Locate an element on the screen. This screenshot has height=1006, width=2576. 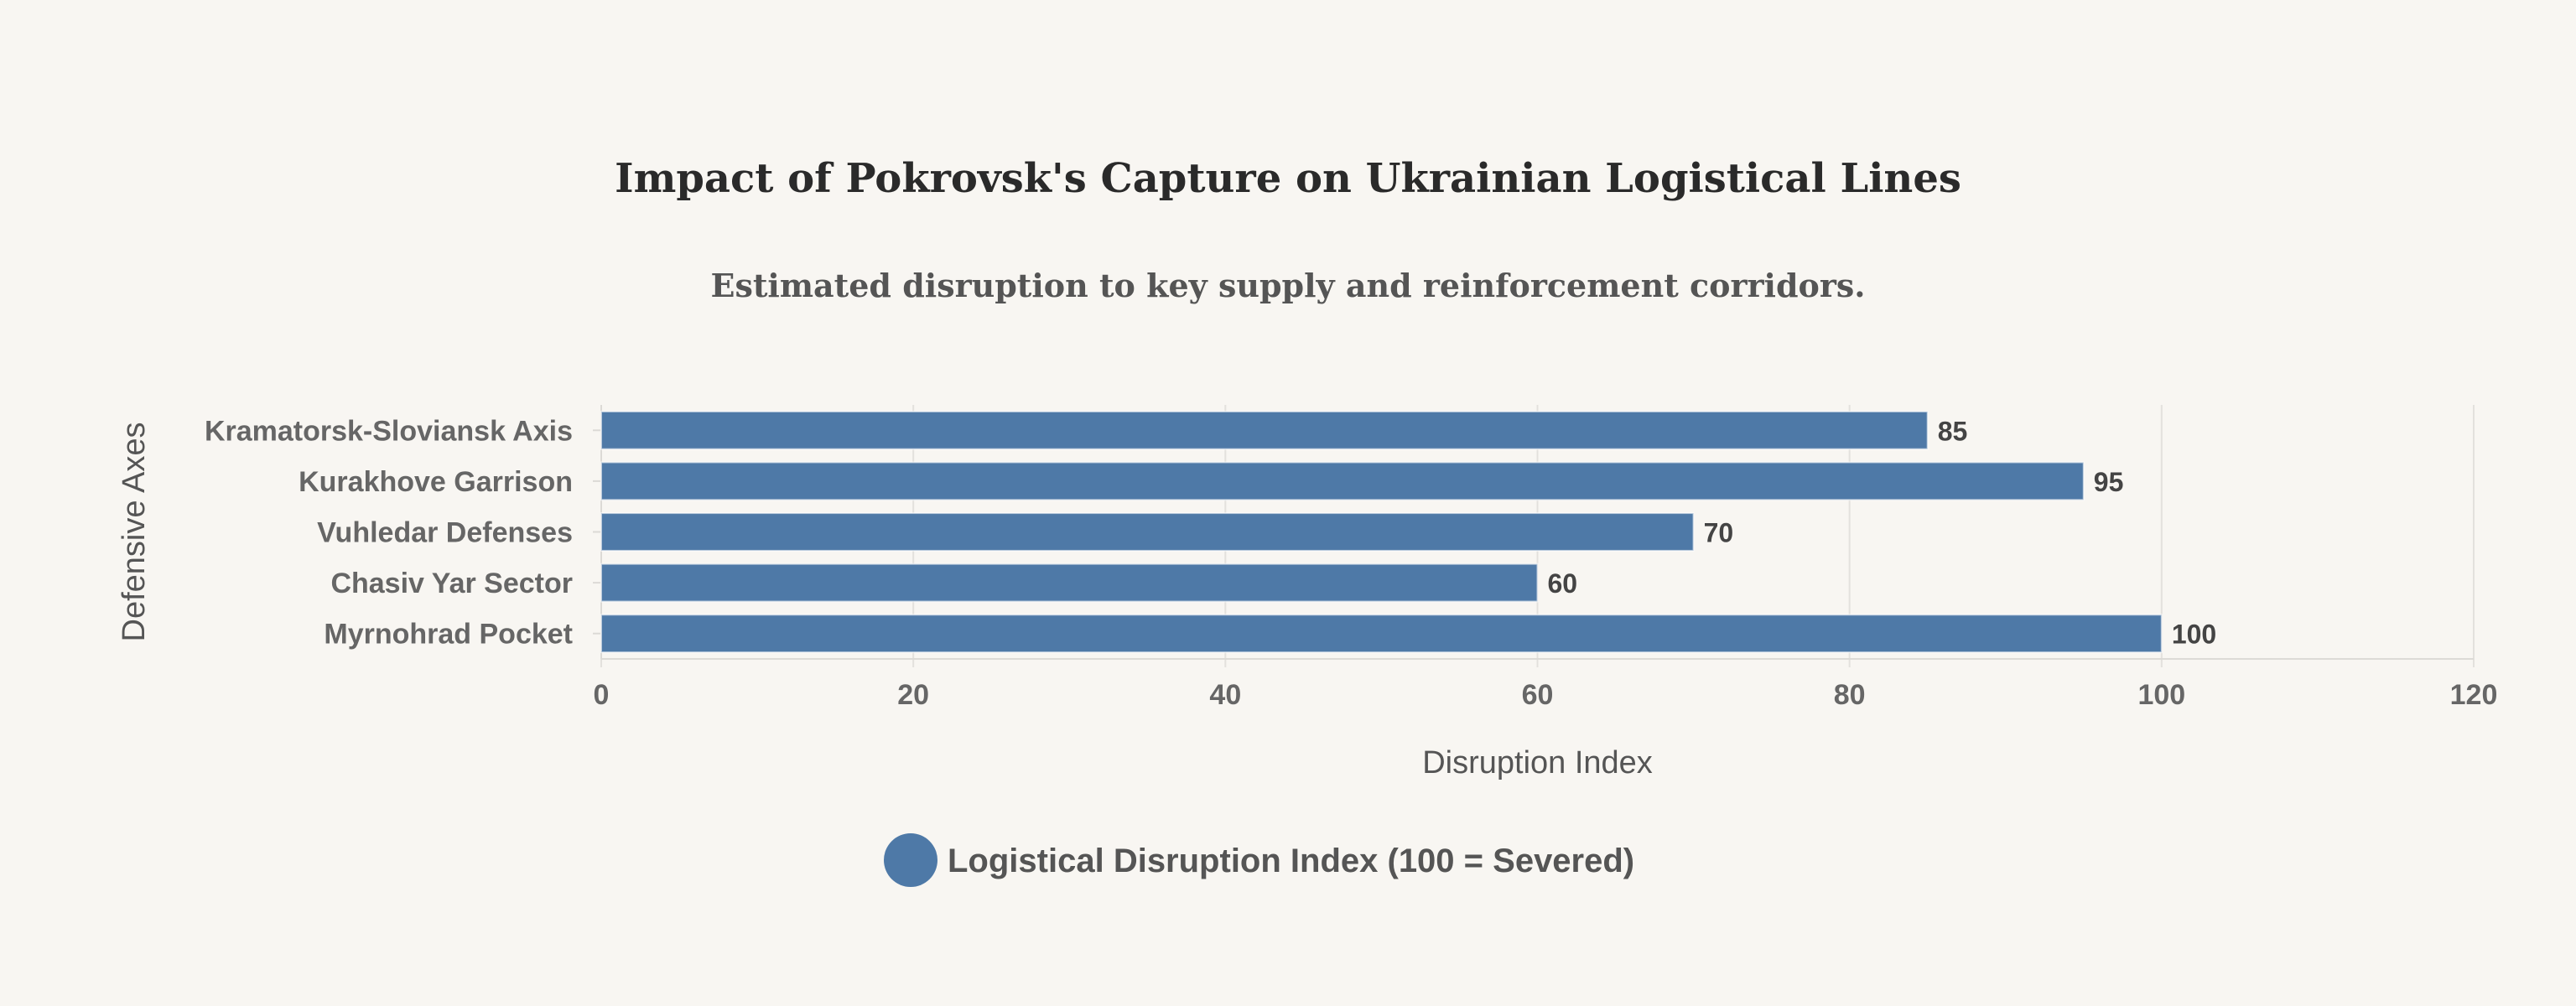
y-category-label: Kurakhove Garrison is located at coordinates (436, 482).